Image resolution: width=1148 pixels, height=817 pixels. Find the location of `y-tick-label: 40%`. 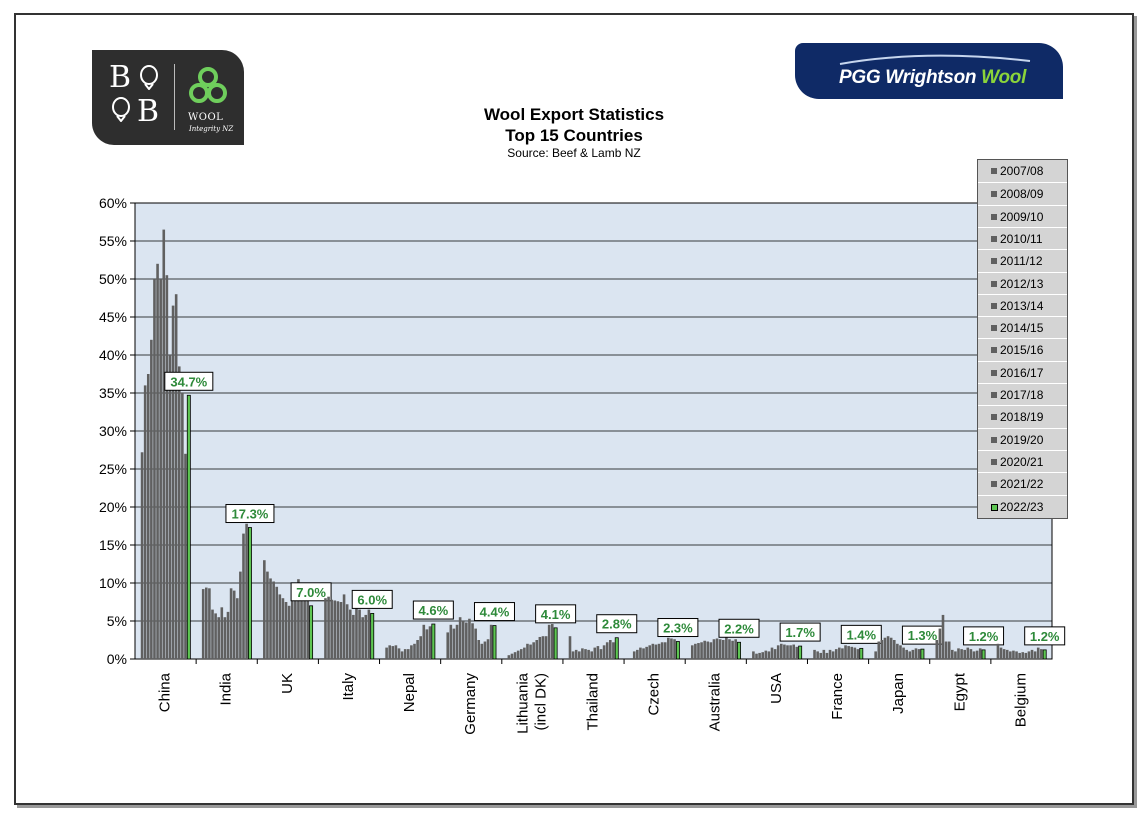

y-tick-label: 40% is located at coordinates (113, 355).